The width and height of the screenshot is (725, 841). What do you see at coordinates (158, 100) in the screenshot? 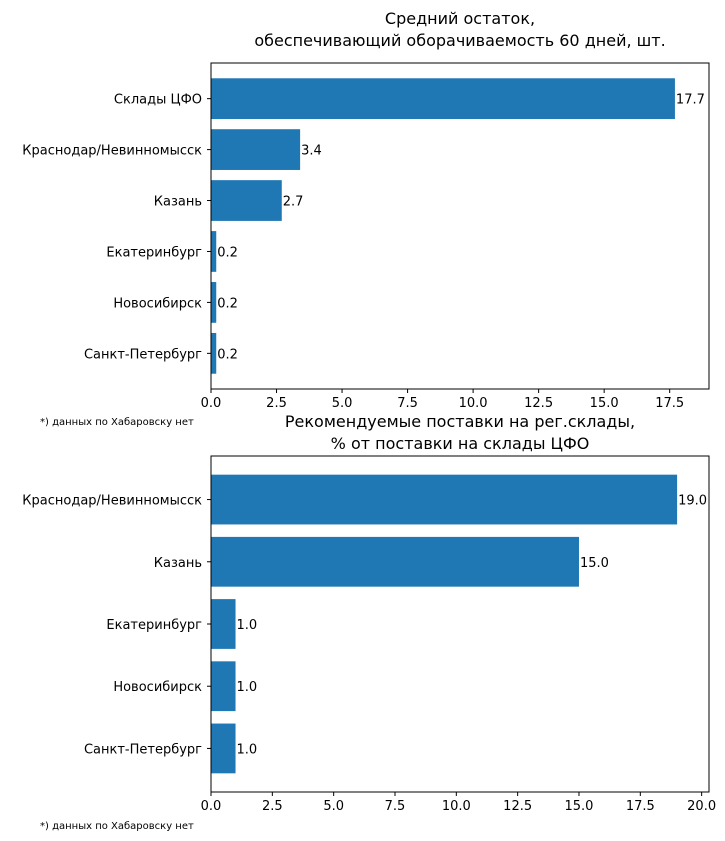
I see `y-tick-label: Склады ЦФО` at bounding box center [158, 100].